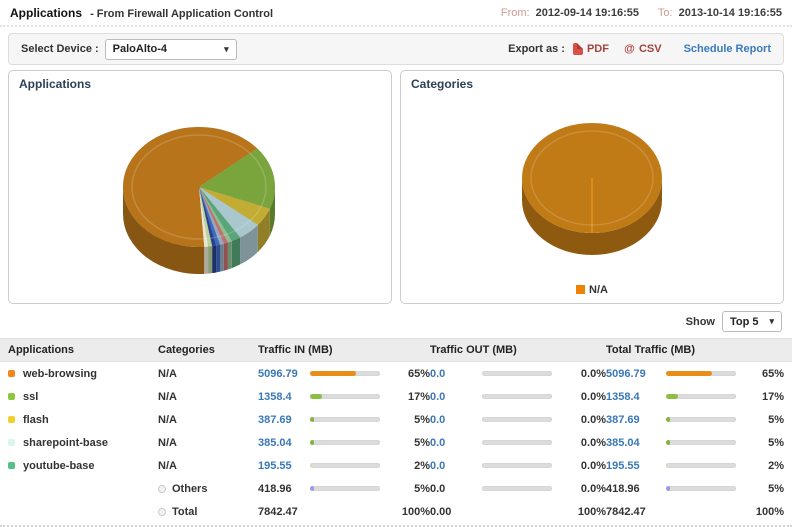 This screenshot has height=527, width=792. What do you see at coordinates (275, 465) in the screenshot?
I see `traffic-in-value: 195.55` at bounding box center [275, 465].